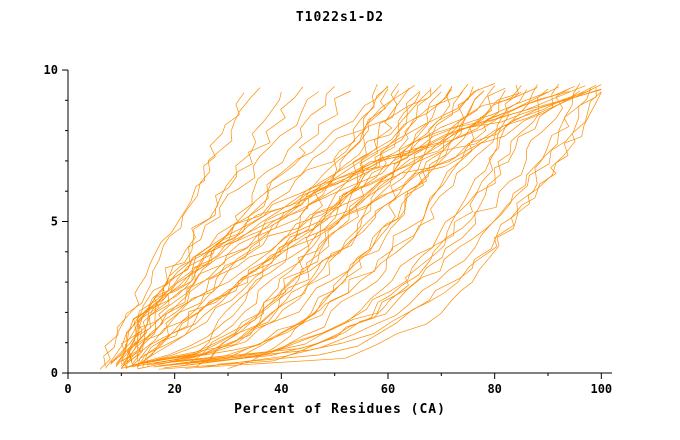 The height and width of the screenshot is (440, 680). I want to click on x-tick-label: 40, so click(281, 389).